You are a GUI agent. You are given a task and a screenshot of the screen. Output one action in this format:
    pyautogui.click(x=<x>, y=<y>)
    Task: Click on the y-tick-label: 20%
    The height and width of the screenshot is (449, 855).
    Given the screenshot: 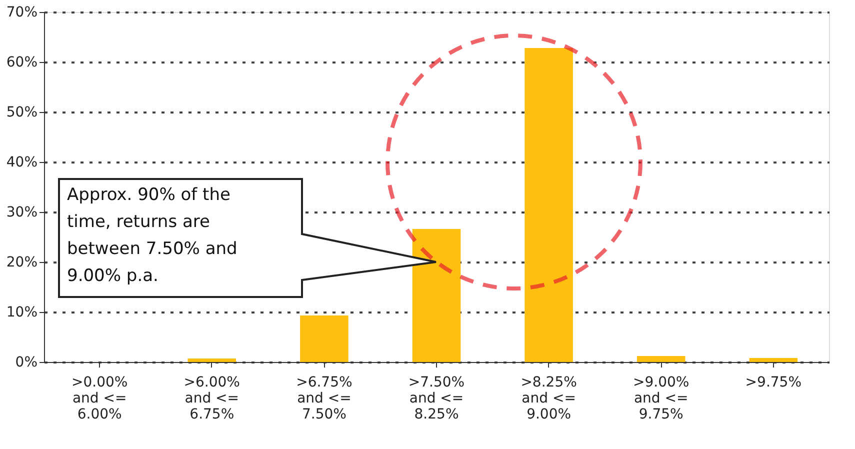 What is the action you would take?
    pyautogui.click(x=22, y=262)
    